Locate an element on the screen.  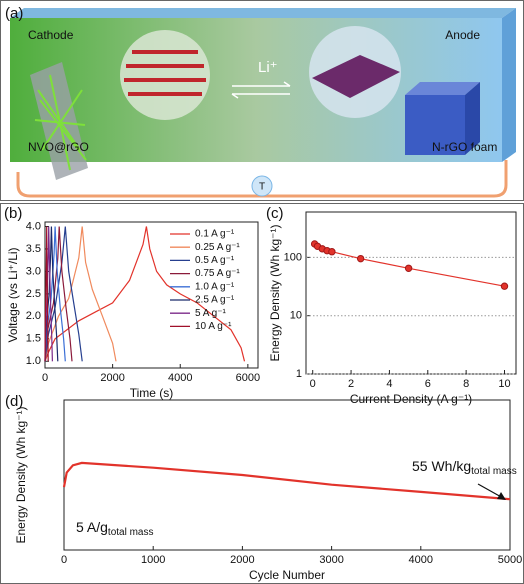
annotation-text: 55 Wh/kg is located at coordinates (441, 466).